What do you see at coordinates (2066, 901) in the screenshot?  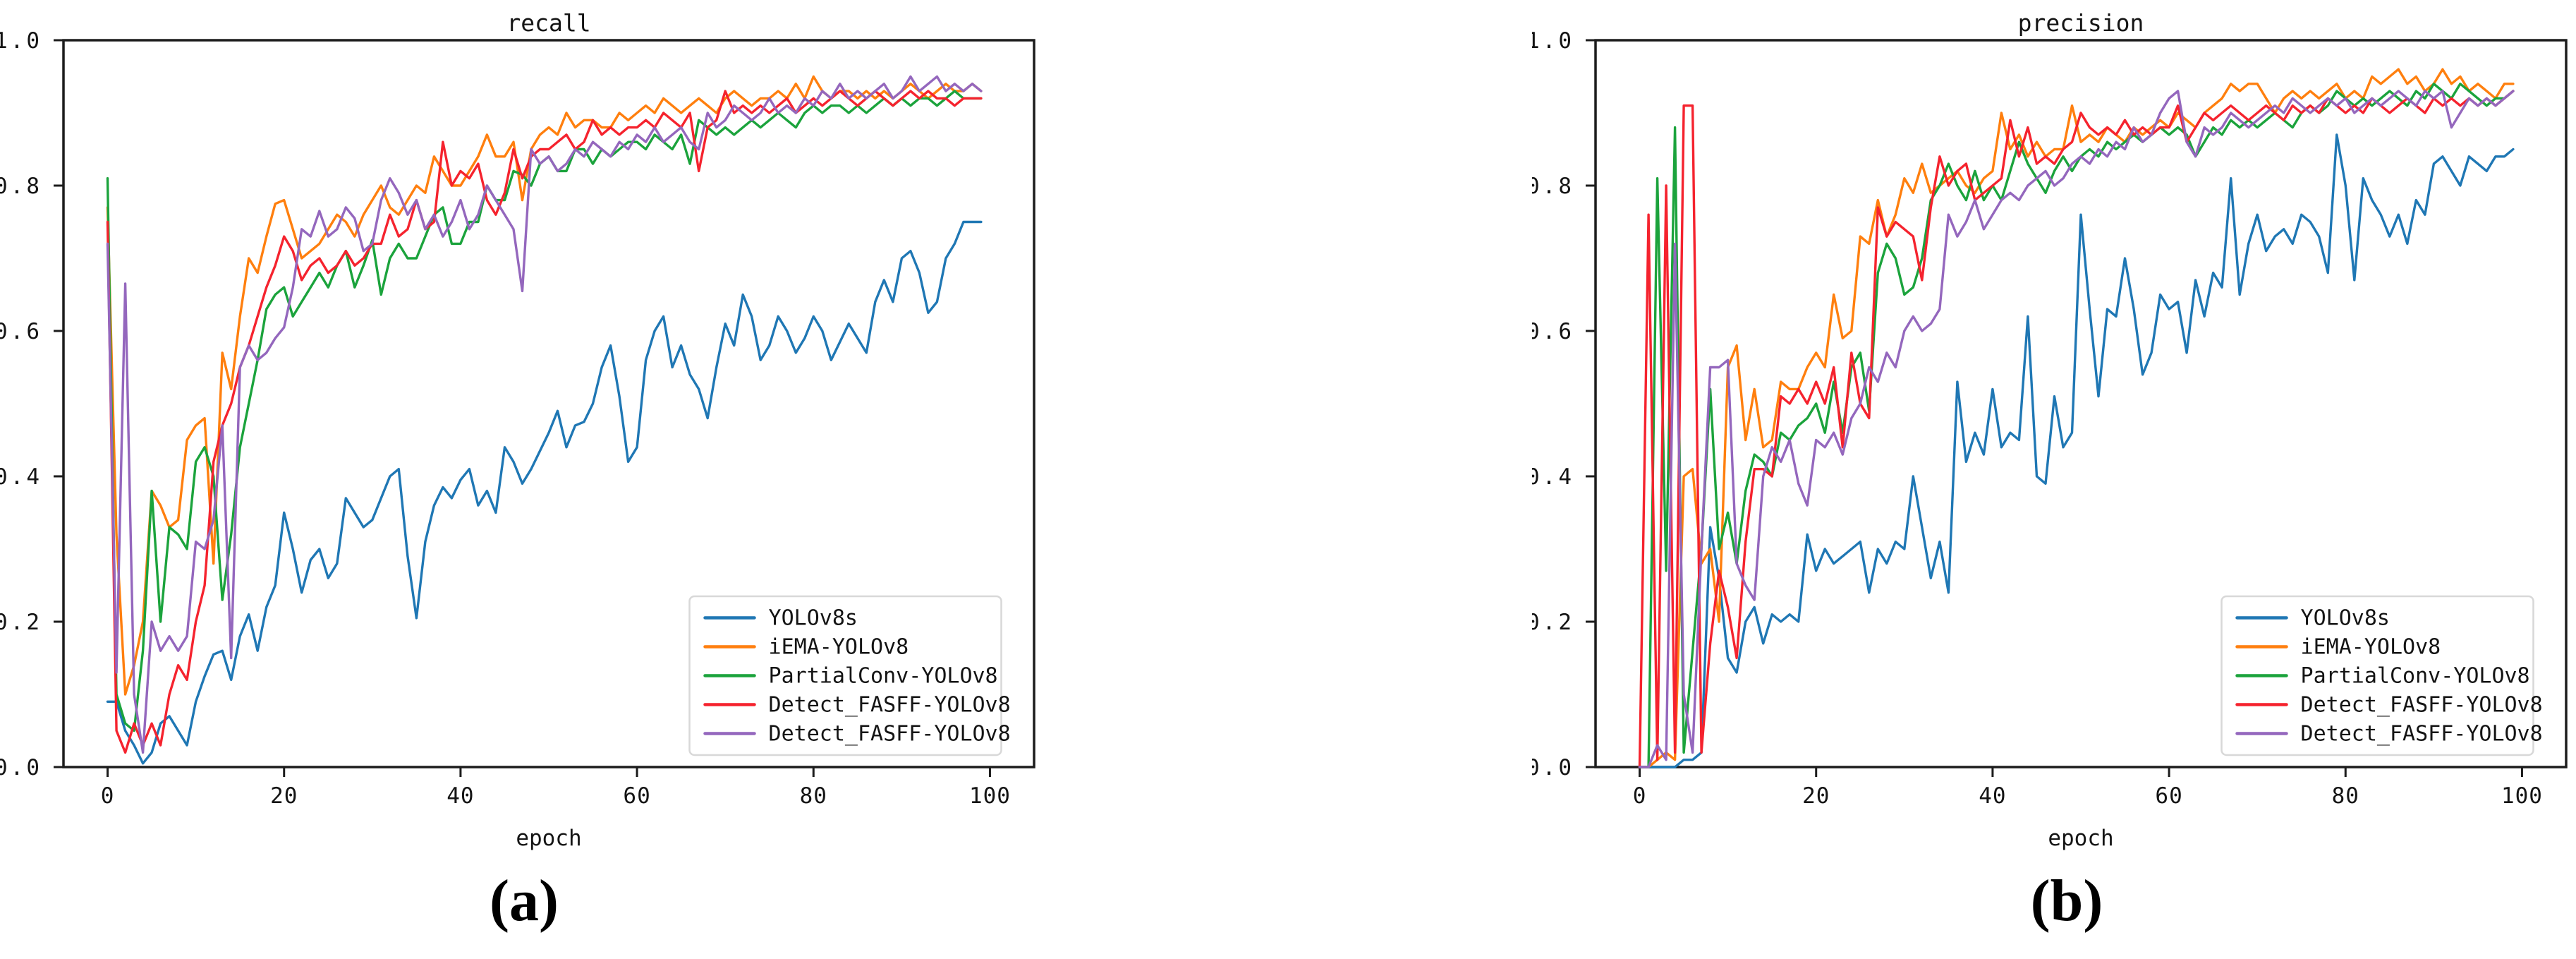 I see `figure-b-caption: (b)` at bounding box center [2066, 901].